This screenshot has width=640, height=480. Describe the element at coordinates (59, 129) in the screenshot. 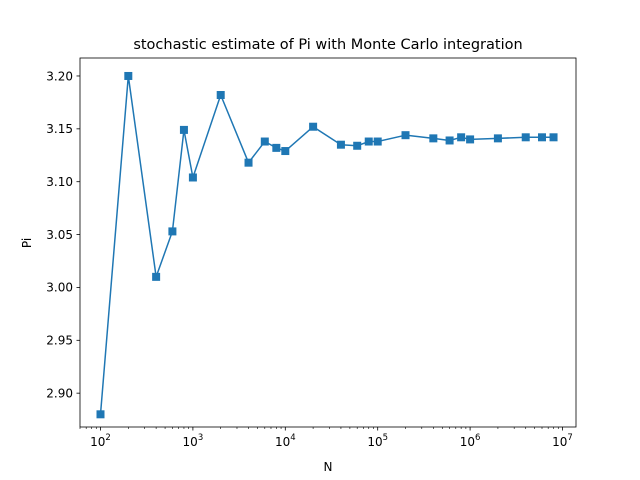

I see `y-tick-label: 3.15` at that location.